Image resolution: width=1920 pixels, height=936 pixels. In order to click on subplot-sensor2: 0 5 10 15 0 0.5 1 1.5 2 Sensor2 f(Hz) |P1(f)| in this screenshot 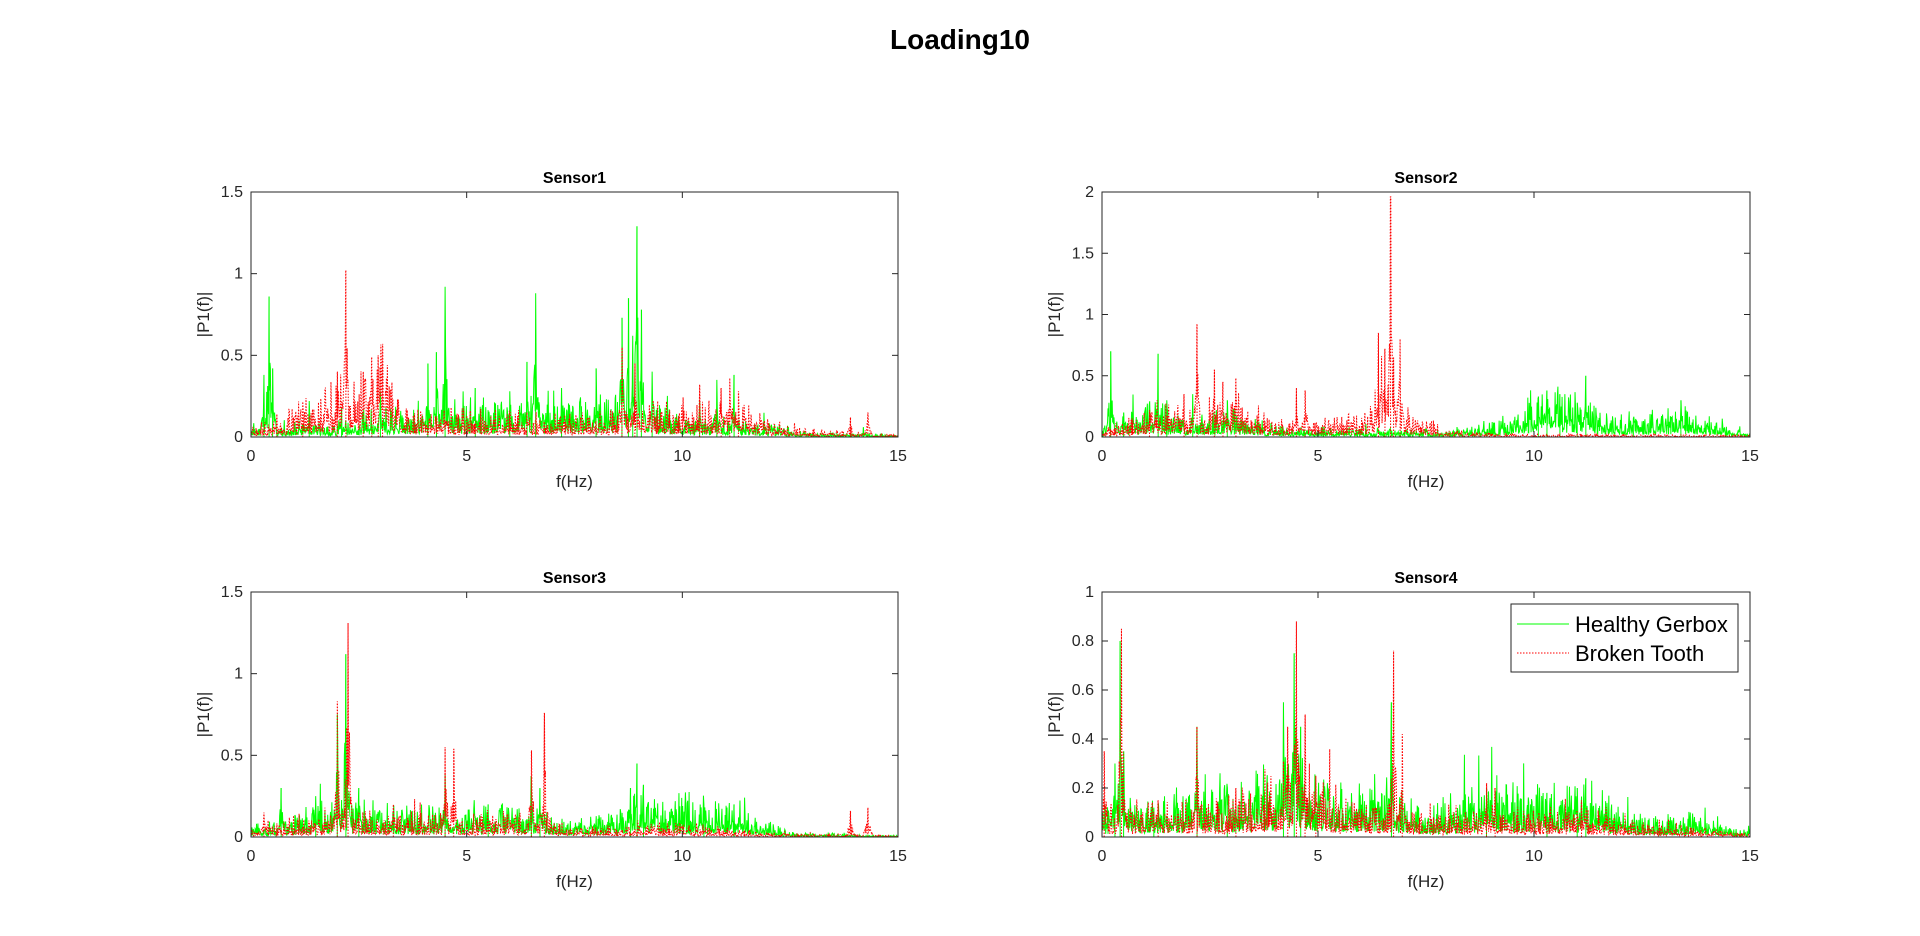, I will do `click(1402, 330)`.